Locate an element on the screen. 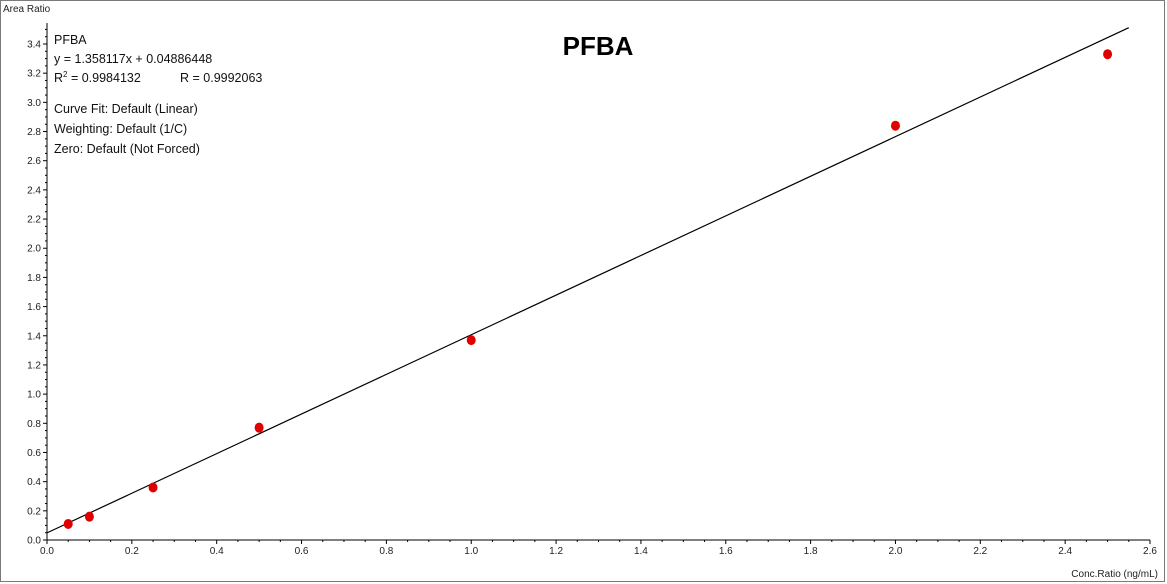 The image size is (1167, 584). x-tick-label: 2.6 is located at coordinates (1150, 551).